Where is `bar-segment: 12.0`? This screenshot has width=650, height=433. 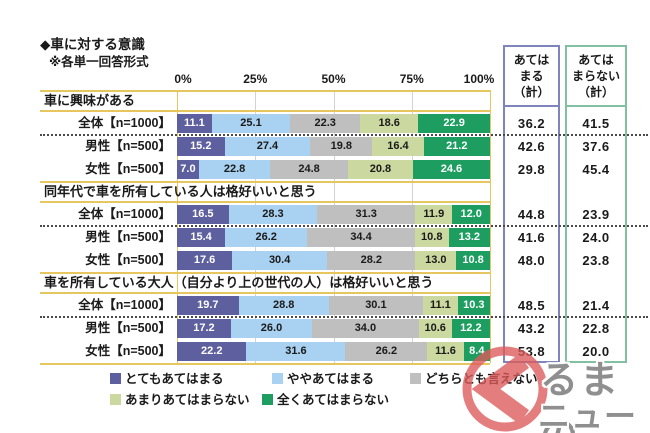
bar-segment: 12.0 is located at coordinates (471, 214).